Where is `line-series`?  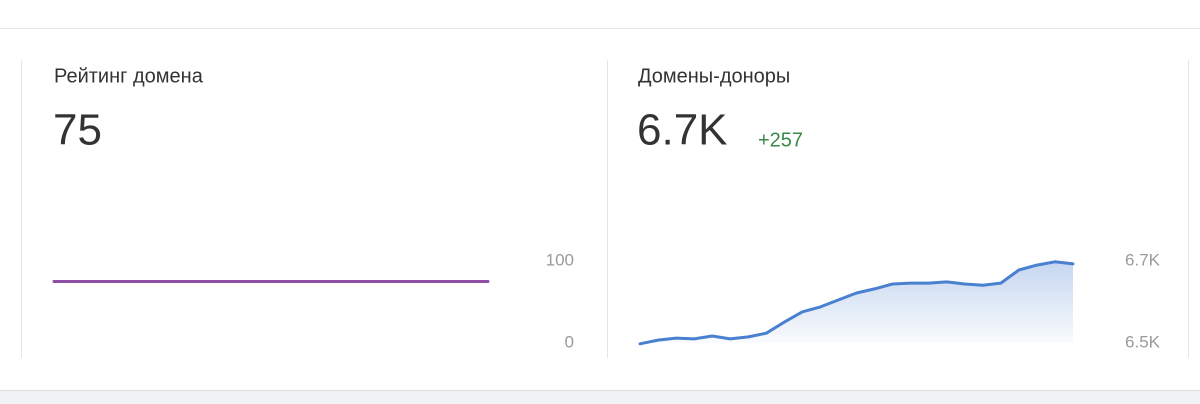
line-series is located at coordinates (856, 303).